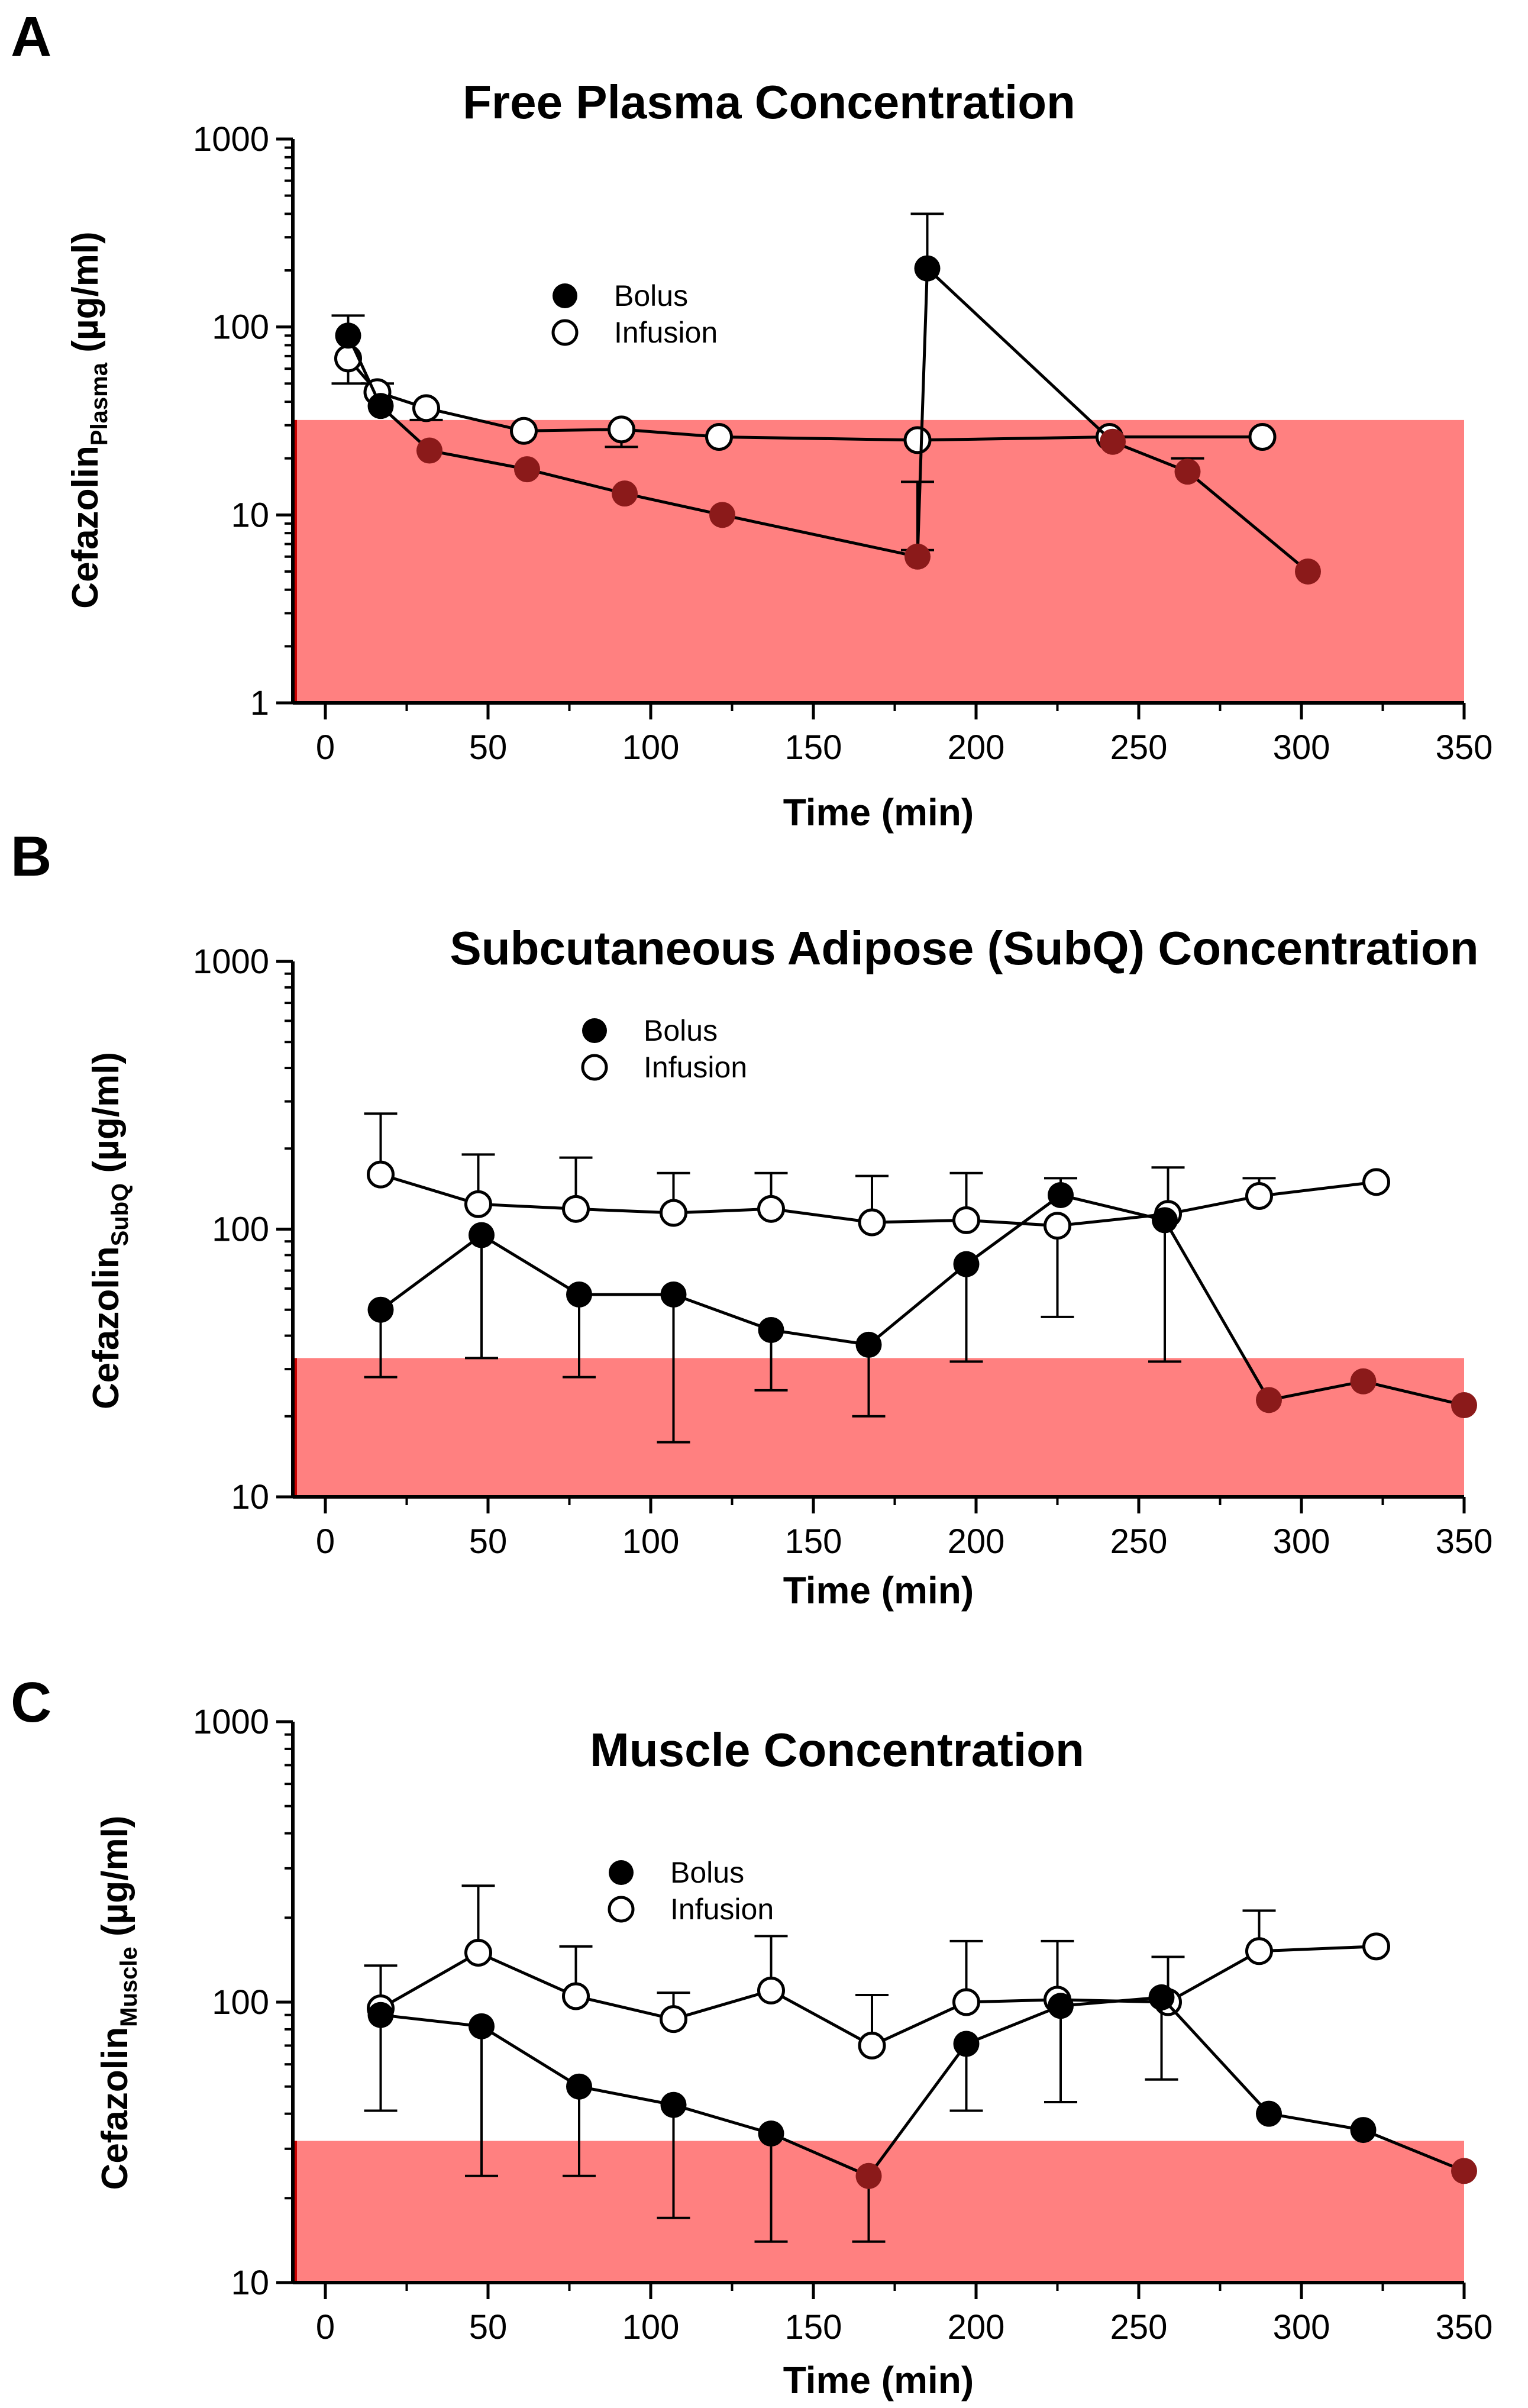 The image size is (1528, 2408). I want to click on y-axis-label-subscript: SubQ, so click(120, 1215).